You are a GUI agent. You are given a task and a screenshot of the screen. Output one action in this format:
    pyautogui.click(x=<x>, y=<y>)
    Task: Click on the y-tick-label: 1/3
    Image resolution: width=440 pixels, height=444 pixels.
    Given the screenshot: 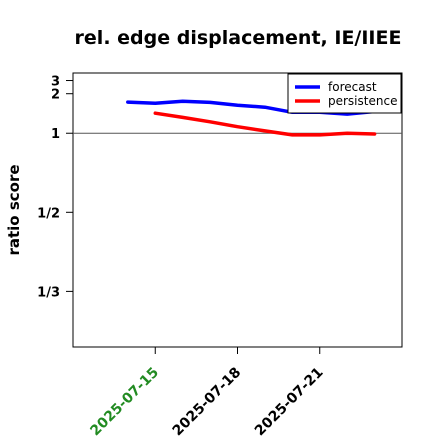 What is the action you would take?
    pyautogui.click(x=48, y=292)
    